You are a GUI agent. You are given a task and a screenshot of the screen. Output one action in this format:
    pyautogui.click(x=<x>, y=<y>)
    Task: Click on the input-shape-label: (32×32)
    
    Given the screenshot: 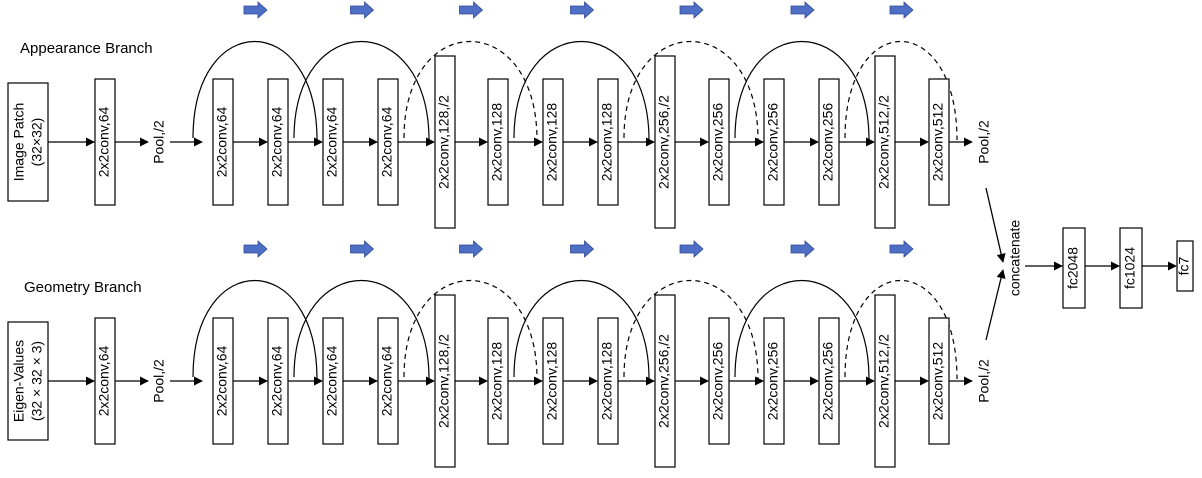 What is the action you would take?
    pyautogui.click(x=37, y=142)
    